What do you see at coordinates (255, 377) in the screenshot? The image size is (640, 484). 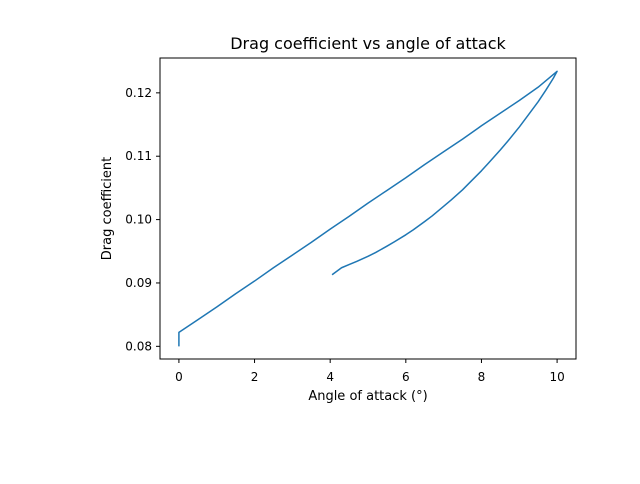 I see `x-tick-label: 2` at bounding box center [255, 377].